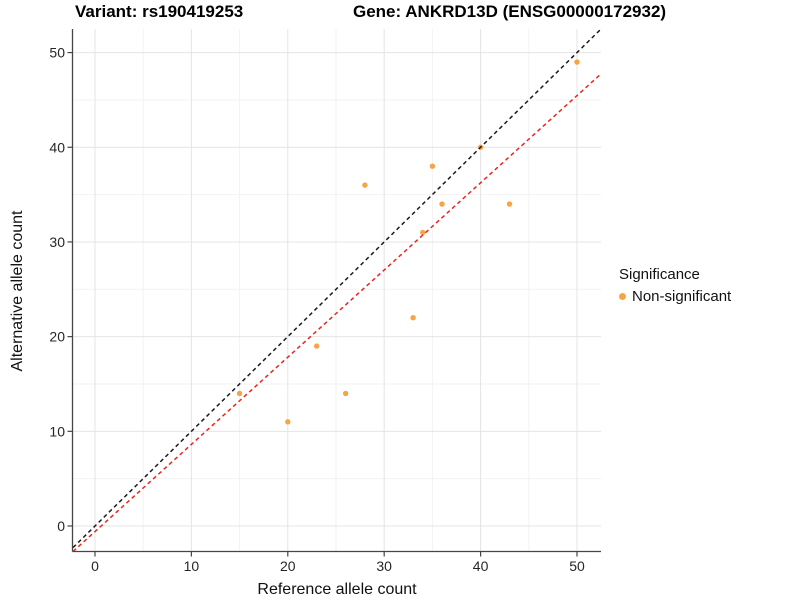 Image resolution: width=800 pixels, height=600 pixels. I want to click on x-tick-label: 50, so click(577, 566).